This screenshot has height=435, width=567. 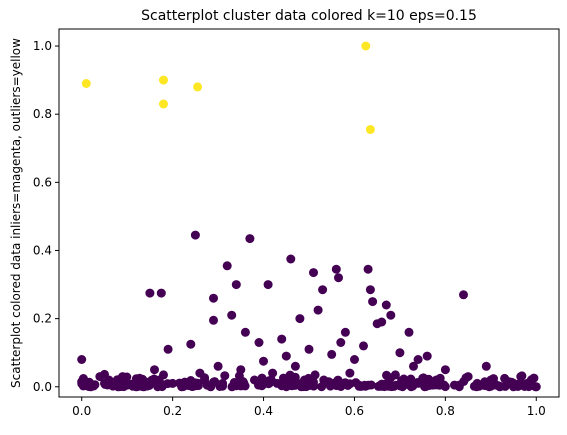 What do you see at coordinates (42, 114) in the screenshot?
I see `y-tick-label: 0.8` at bounding box center [42, 114].